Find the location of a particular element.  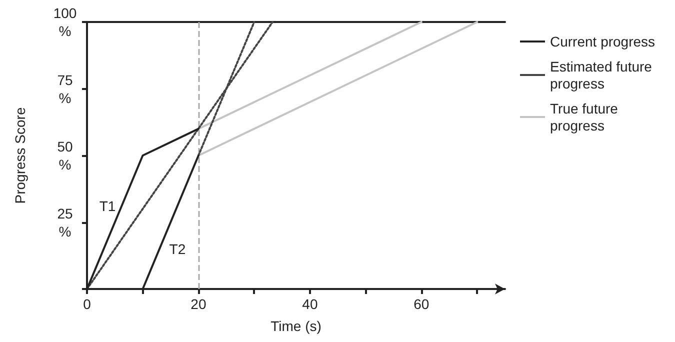

legend-label: Estimated future progress is located at coordinates (603, 75).